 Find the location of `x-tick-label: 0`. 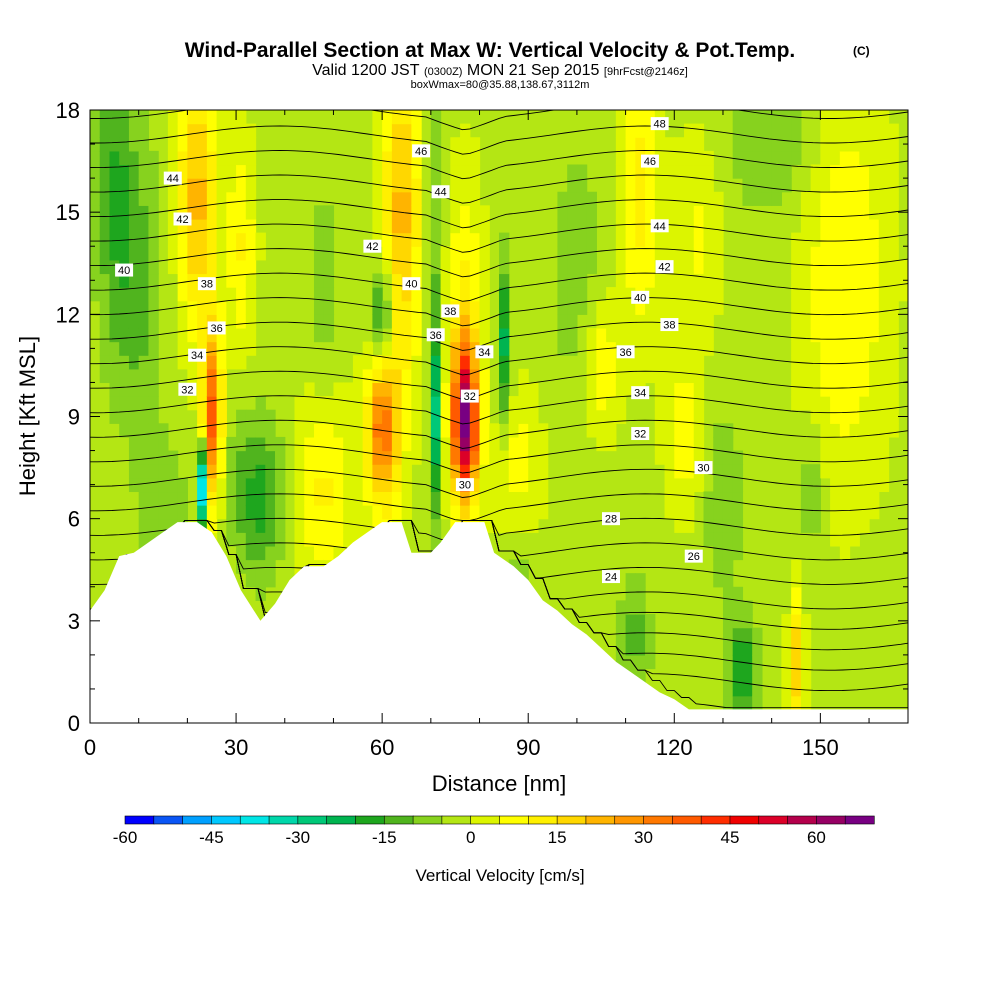

x-tick-label: 0 is located at coordinates (90, 747).